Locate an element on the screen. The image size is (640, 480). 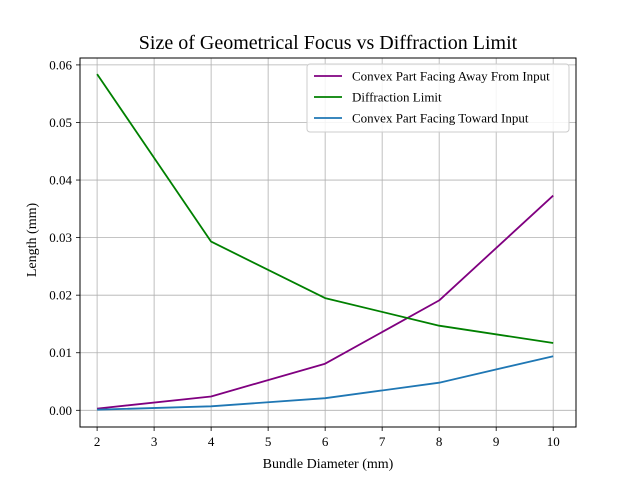
y-axis-label: Length (mm) is located at coordinates (32, 240).